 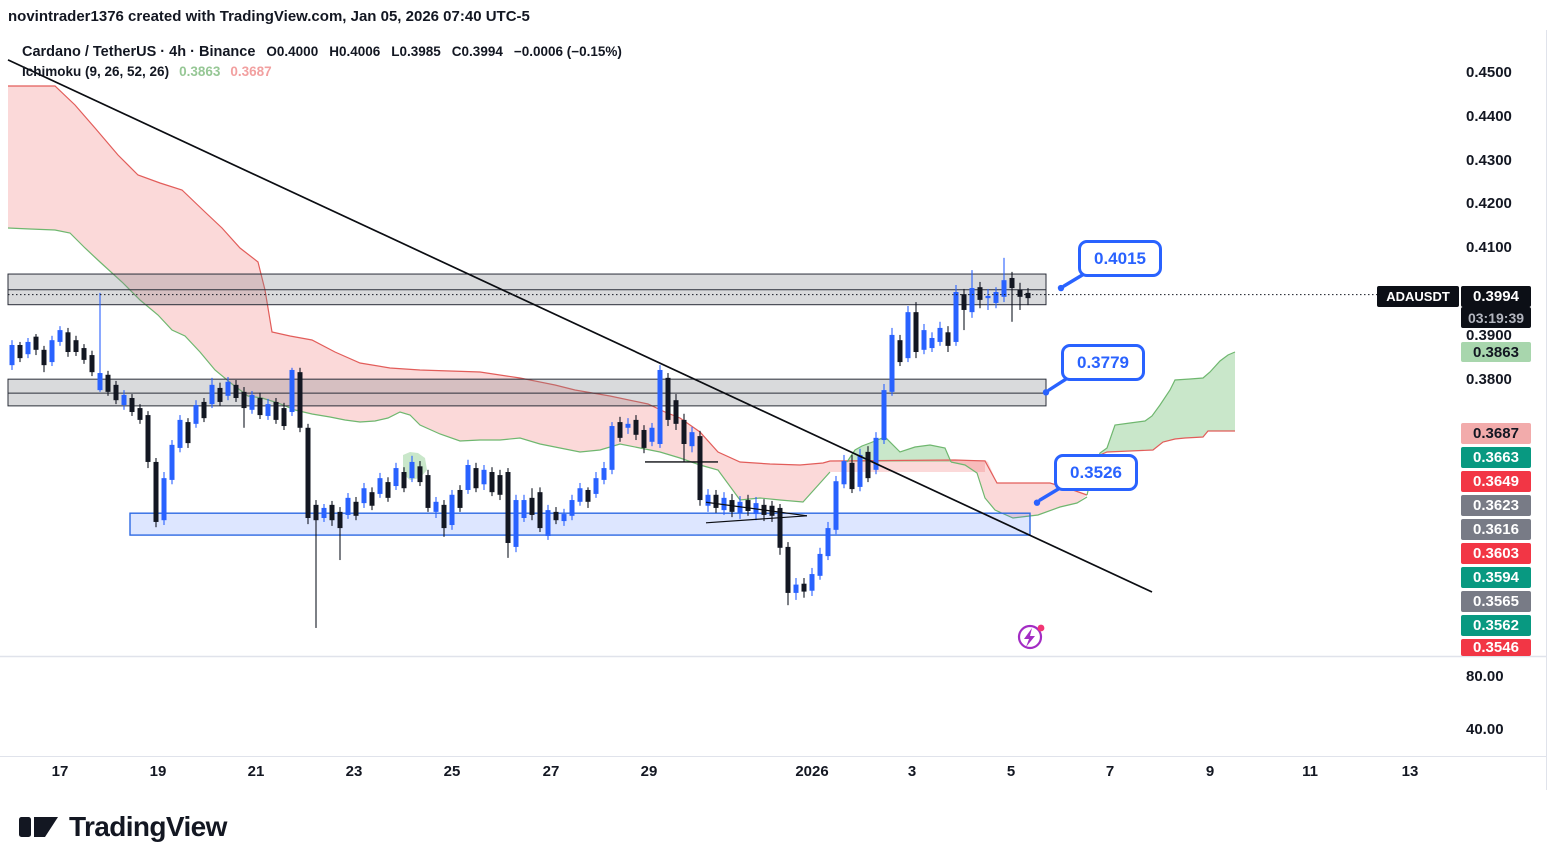 I want to click on lightning-bolt, so click(x=1029, y=637).